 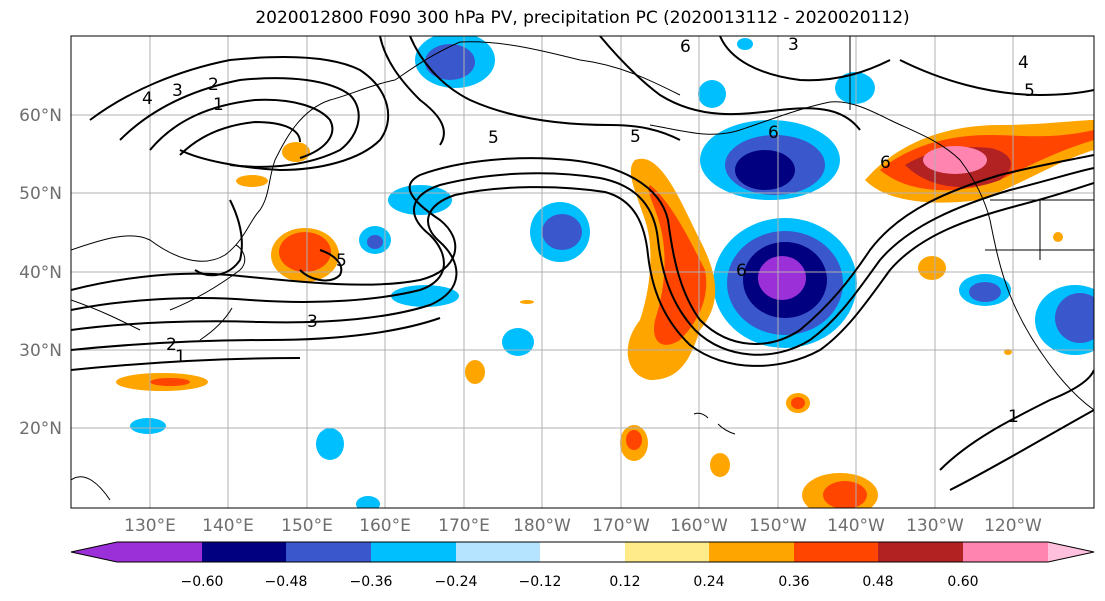 I want to click on latitude-labels: 60°N 50°N 40°N 30°N 20°N, so click(x=40, y=272).